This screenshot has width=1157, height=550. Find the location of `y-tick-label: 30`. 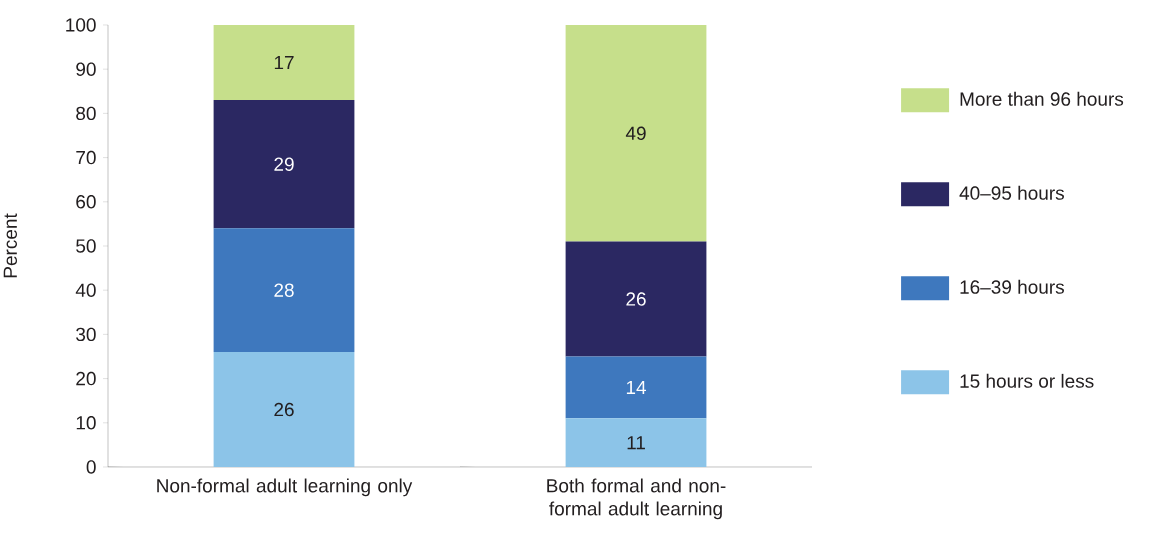

y-tick-label: 30 is located at coordinates (86, 334).